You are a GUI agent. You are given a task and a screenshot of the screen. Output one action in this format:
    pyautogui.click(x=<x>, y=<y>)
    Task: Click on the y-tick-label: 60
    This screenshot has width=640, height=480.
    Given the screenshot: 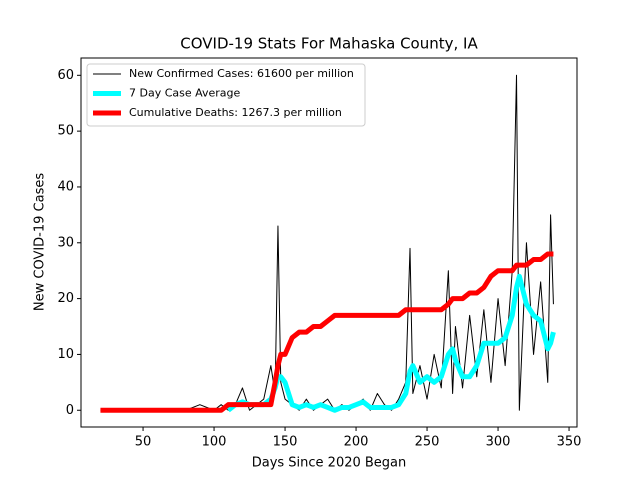 What is the action you would take?
    pyautogui.click(x=65, y=75)
    